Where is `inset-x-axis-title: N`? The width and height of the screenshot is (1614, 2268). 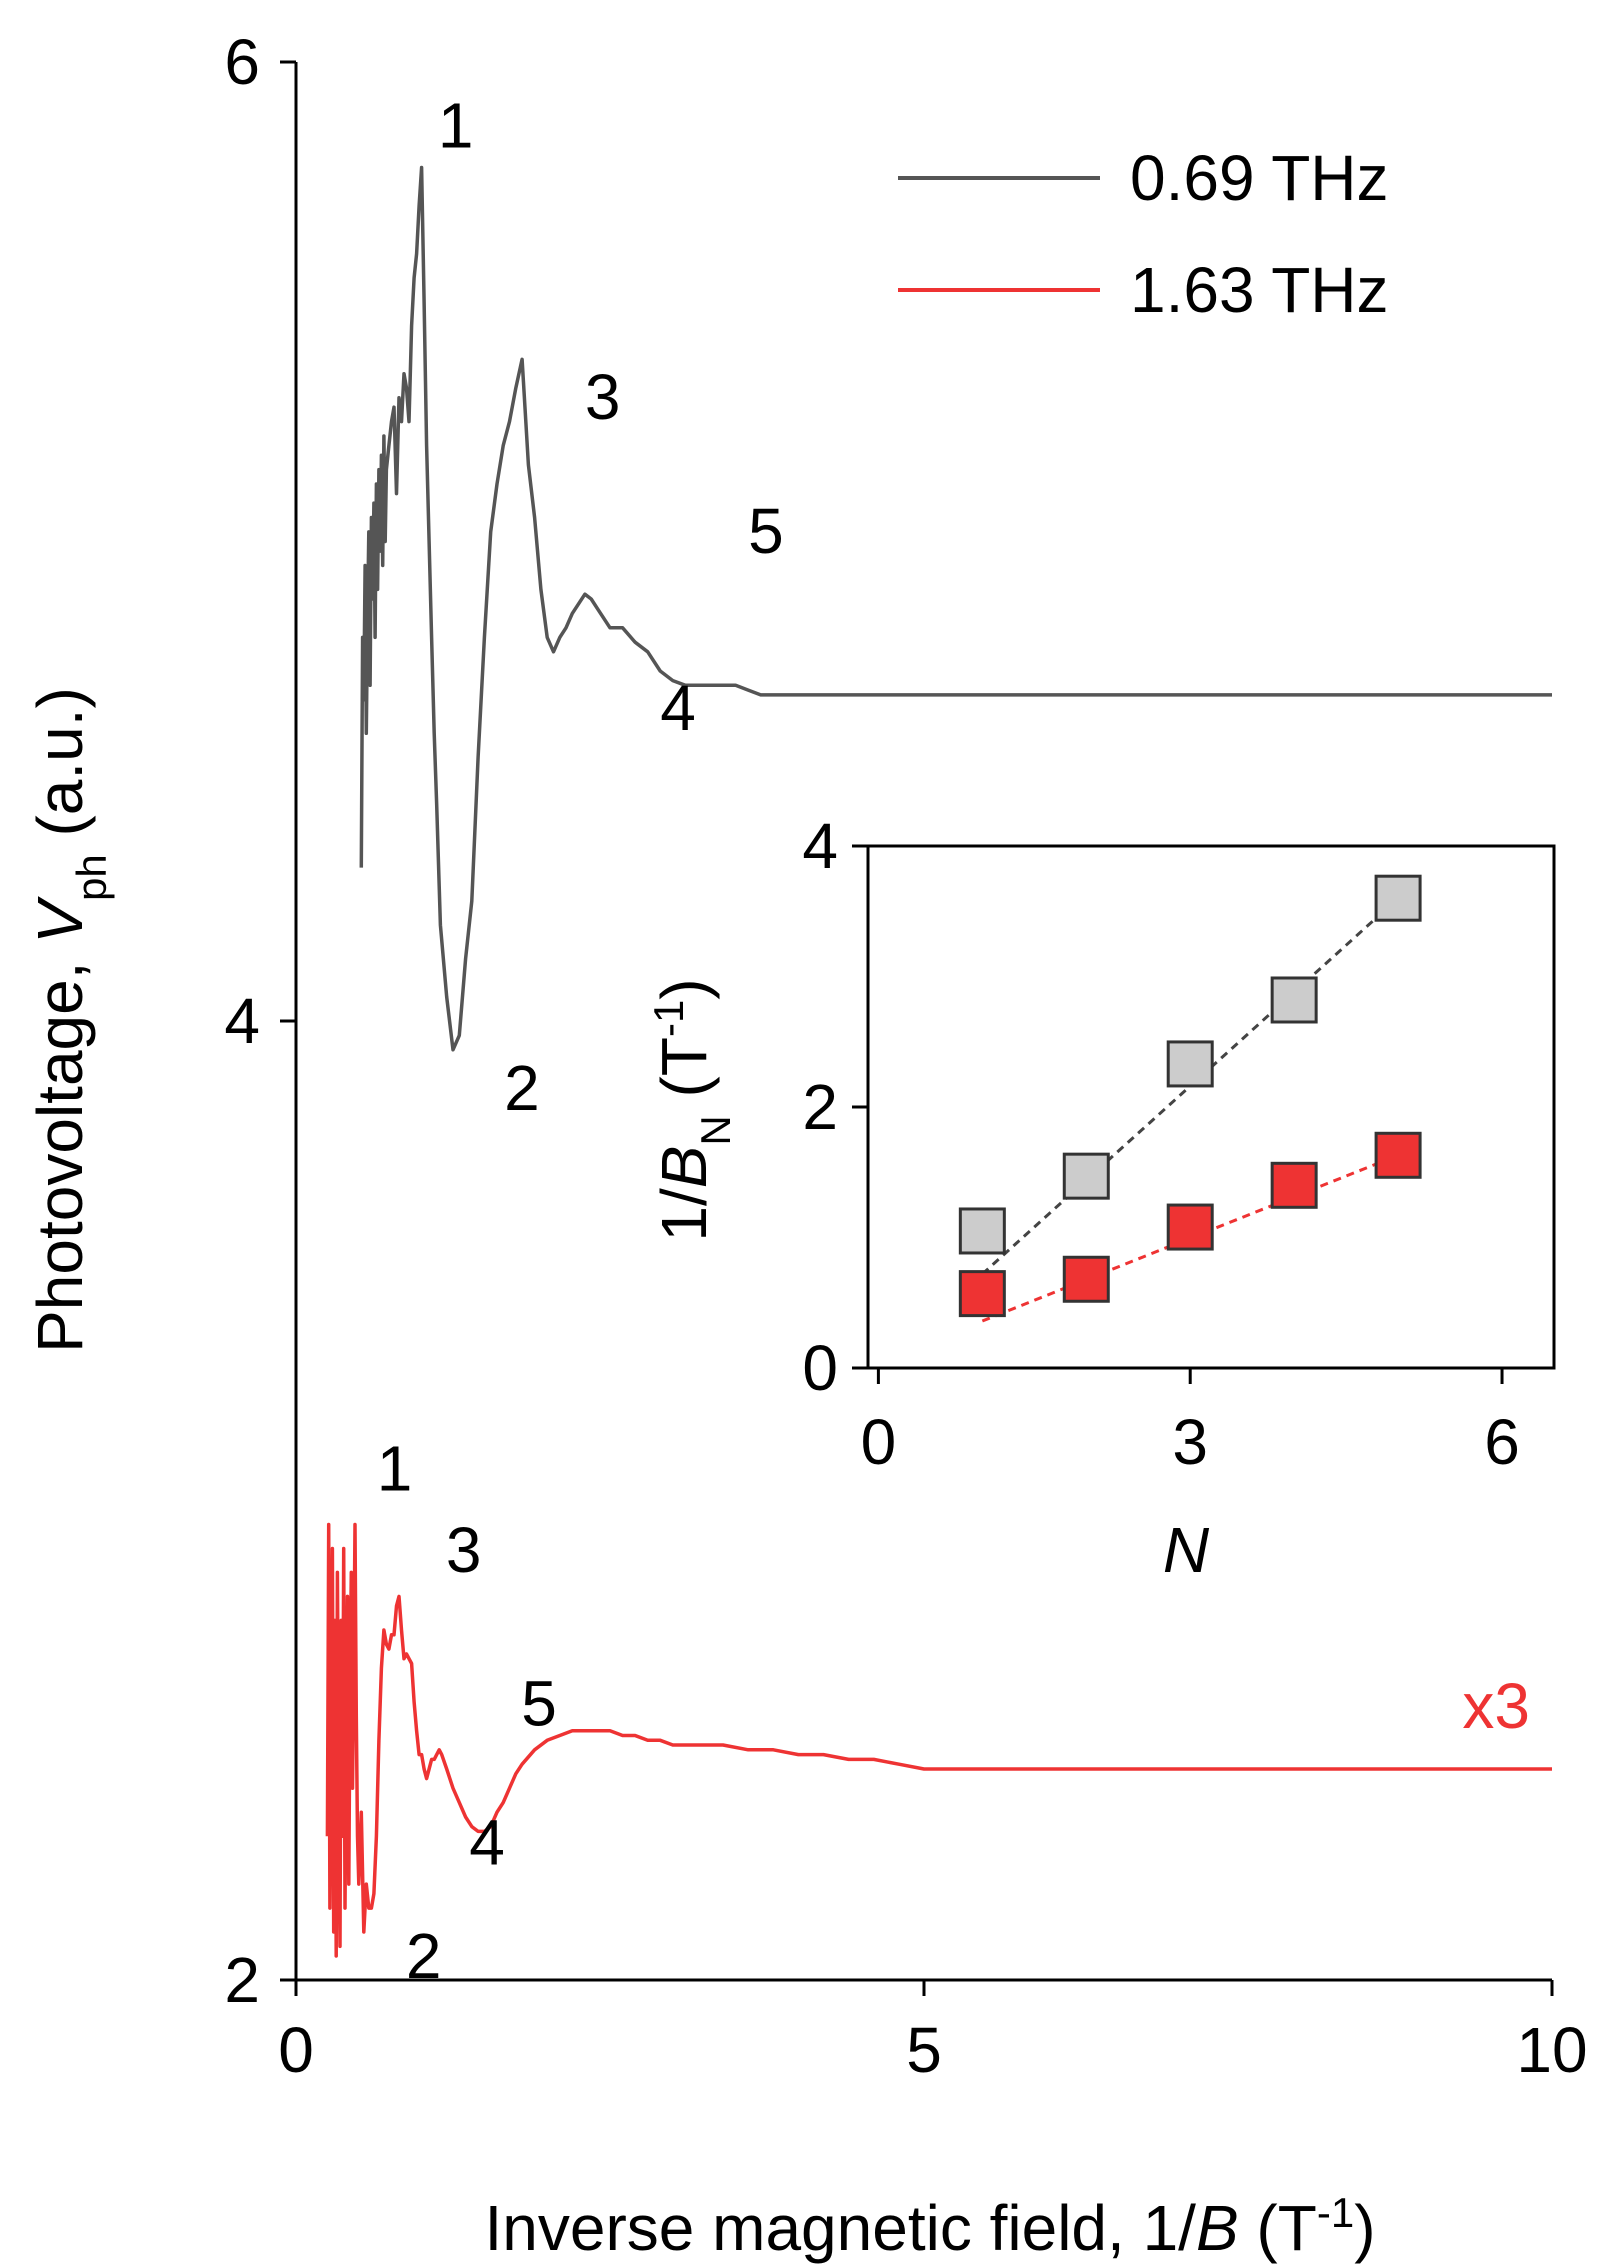
inset-x-axis-title: N is located at coordinates (1186, 1550).